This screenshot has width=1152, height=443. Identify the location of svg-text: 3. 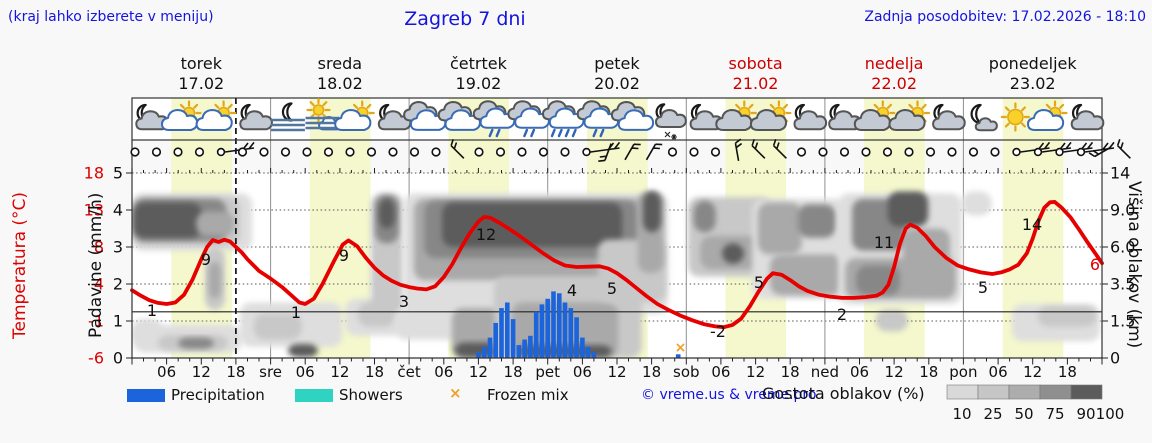
(118, 247).